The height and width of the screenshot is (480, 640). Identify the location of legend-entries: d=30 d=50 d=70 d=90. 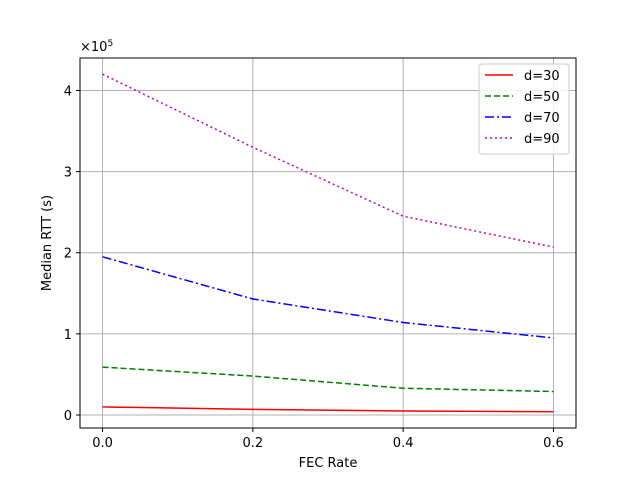
(522, 108).